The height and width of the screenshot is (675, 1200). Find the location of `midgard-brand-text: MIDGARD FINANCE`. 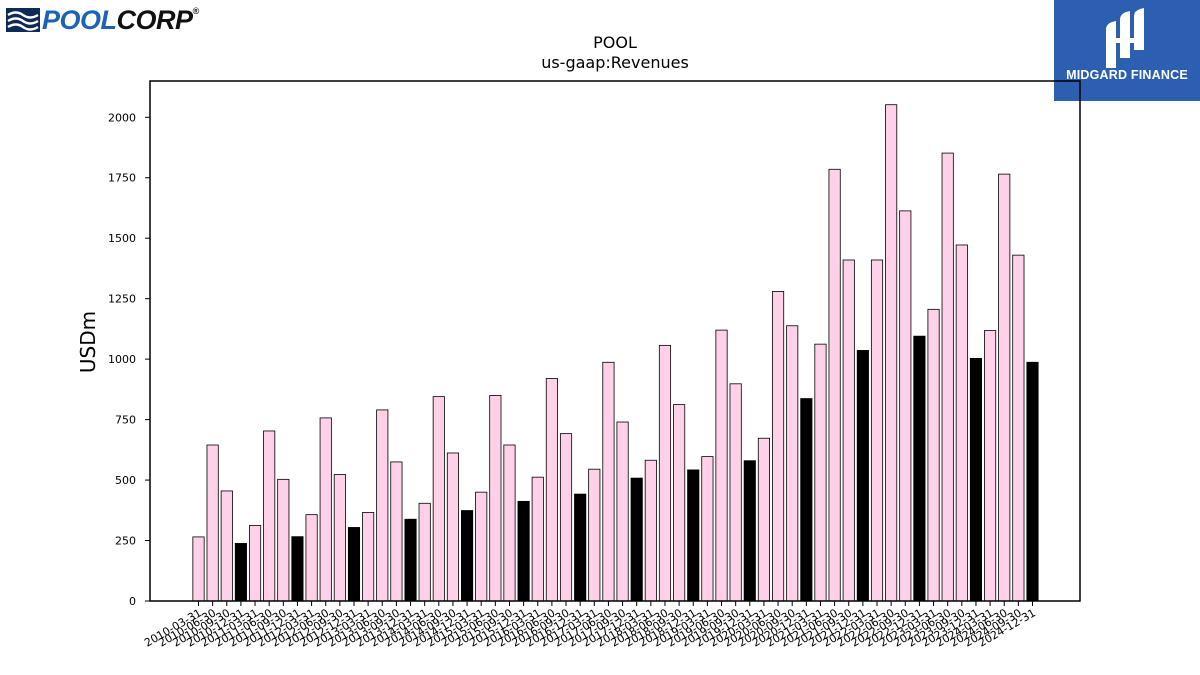

midgard-brand-text: MIDGARD FINANCE is located at coordinates (1127, 75).